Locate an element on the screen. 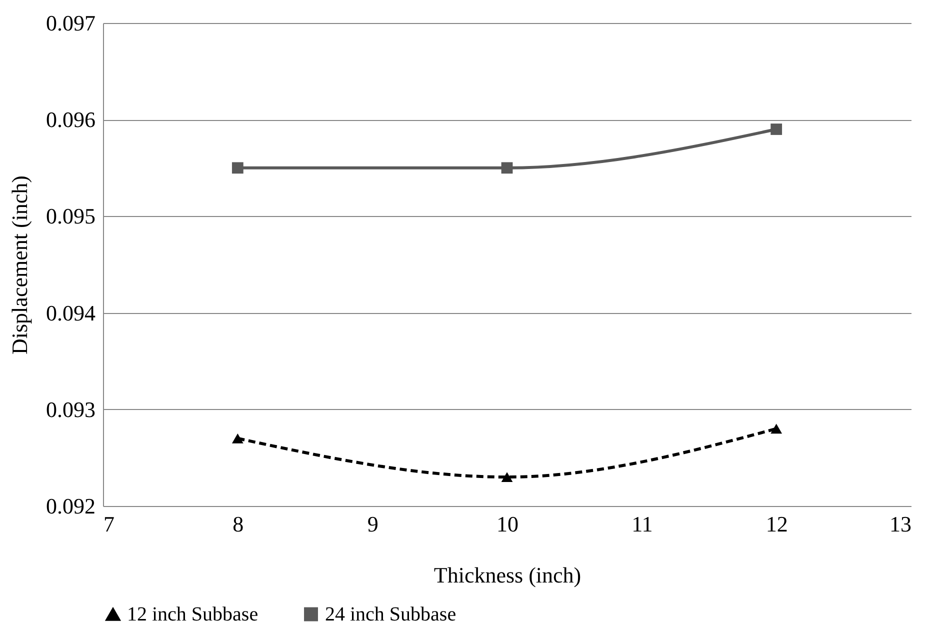 The image size is (926, 630). legend-label: 12 inch Subbase is located at coordinates (192, 615).